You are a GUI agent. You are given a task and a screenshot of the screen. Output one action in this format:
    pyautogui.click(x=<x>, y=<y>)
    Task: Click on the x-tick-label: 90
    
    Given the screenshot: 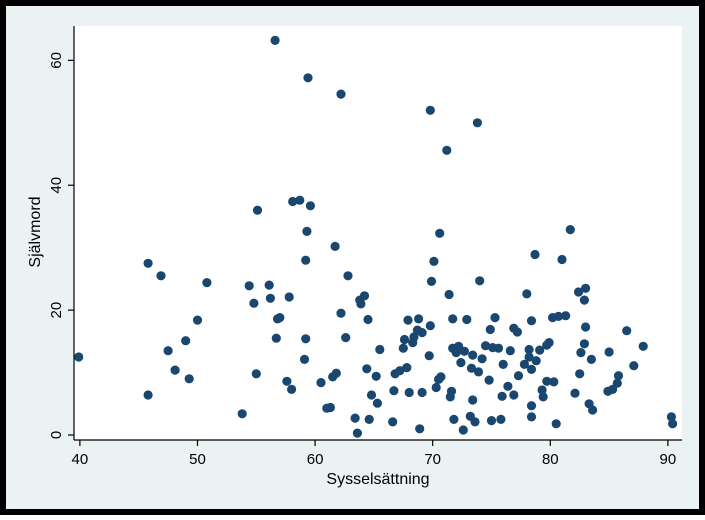 What is the action you would take?
    pyautogui.click(x=668, y=459)
    